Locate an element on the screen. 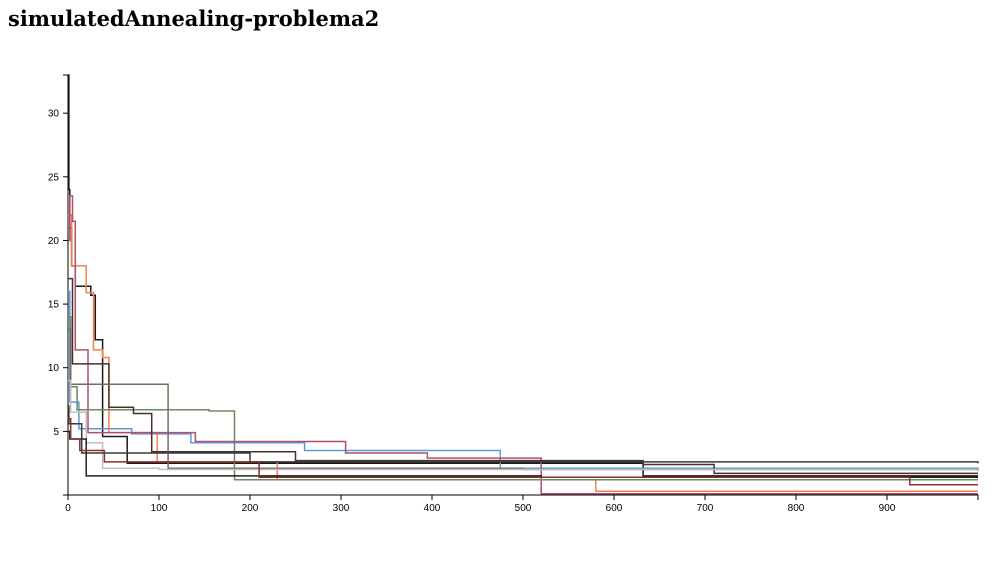  x-tick-label: 0 is located at coordinates (68, 508).